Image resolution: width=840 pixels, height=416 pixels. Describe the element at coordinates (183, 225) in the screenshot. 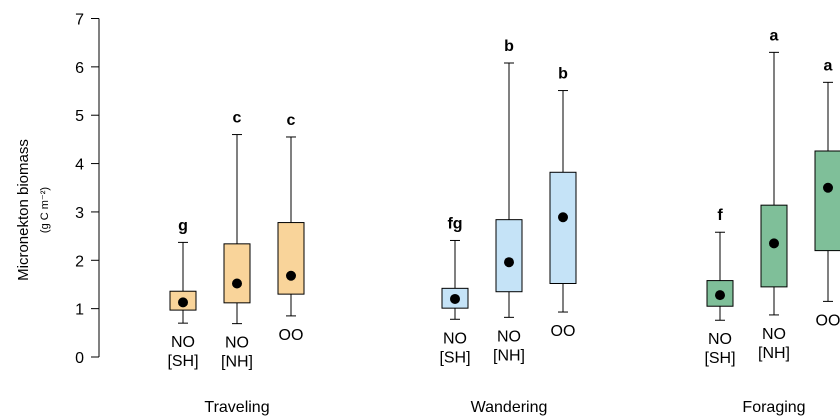

I see `significance-letter: g` at that location.